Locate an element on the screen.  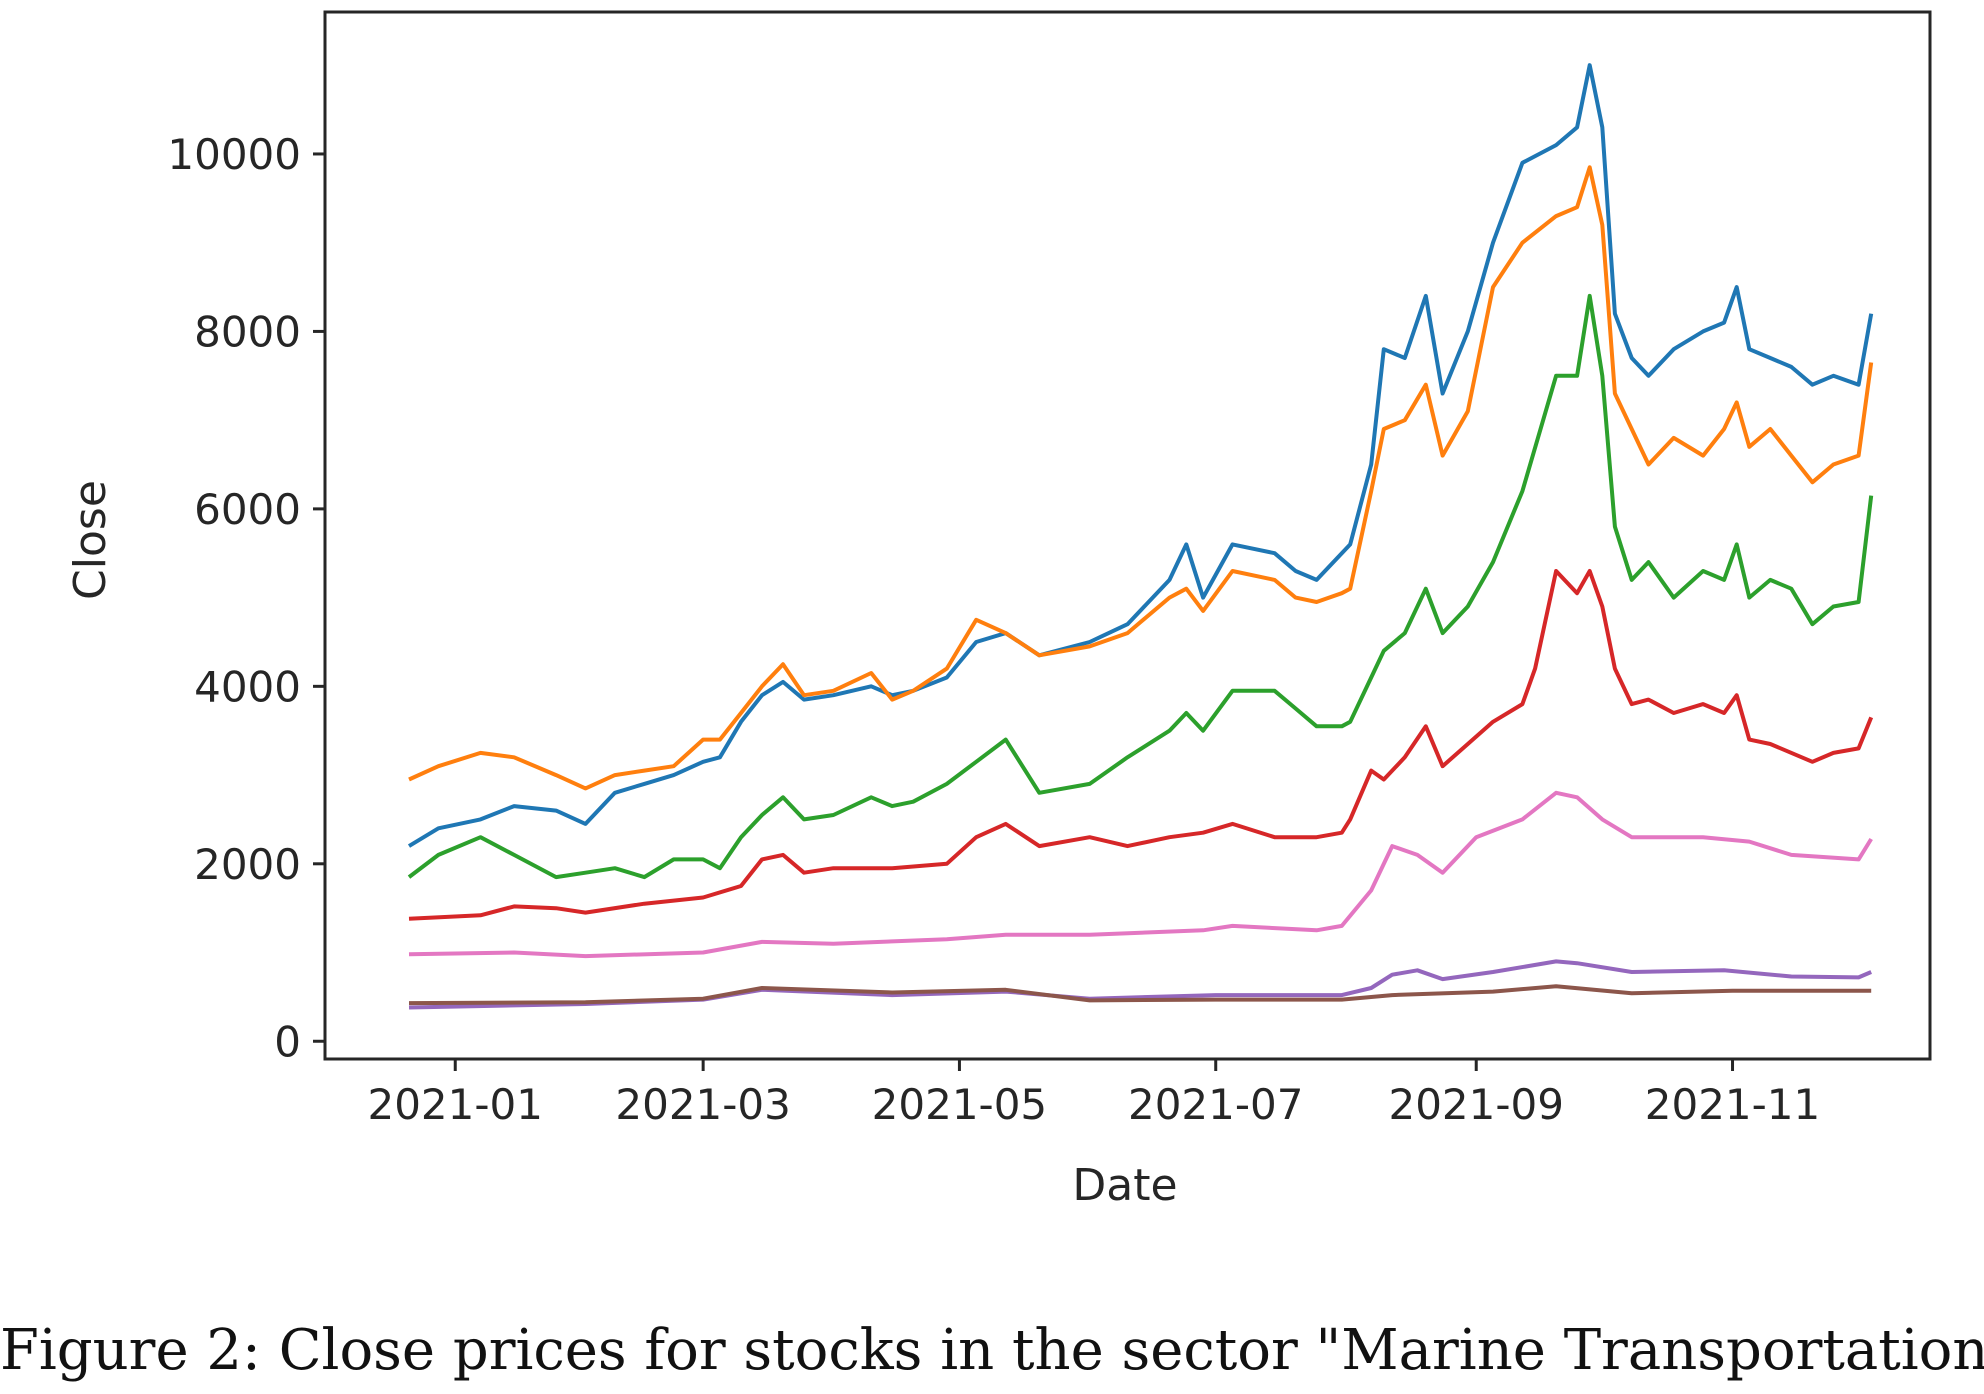
y-tick-label: 2000 is located at coordinates (247, 864).